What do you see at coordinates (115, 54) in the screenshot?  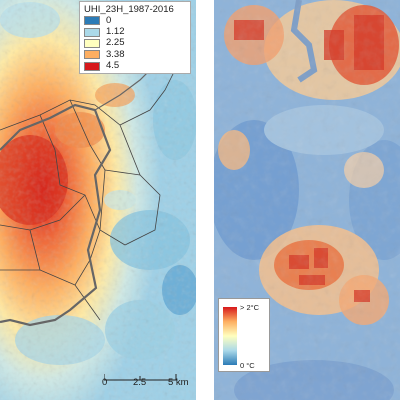 I see `legend-label-3: 3.38` at bounding box center [115, 54].